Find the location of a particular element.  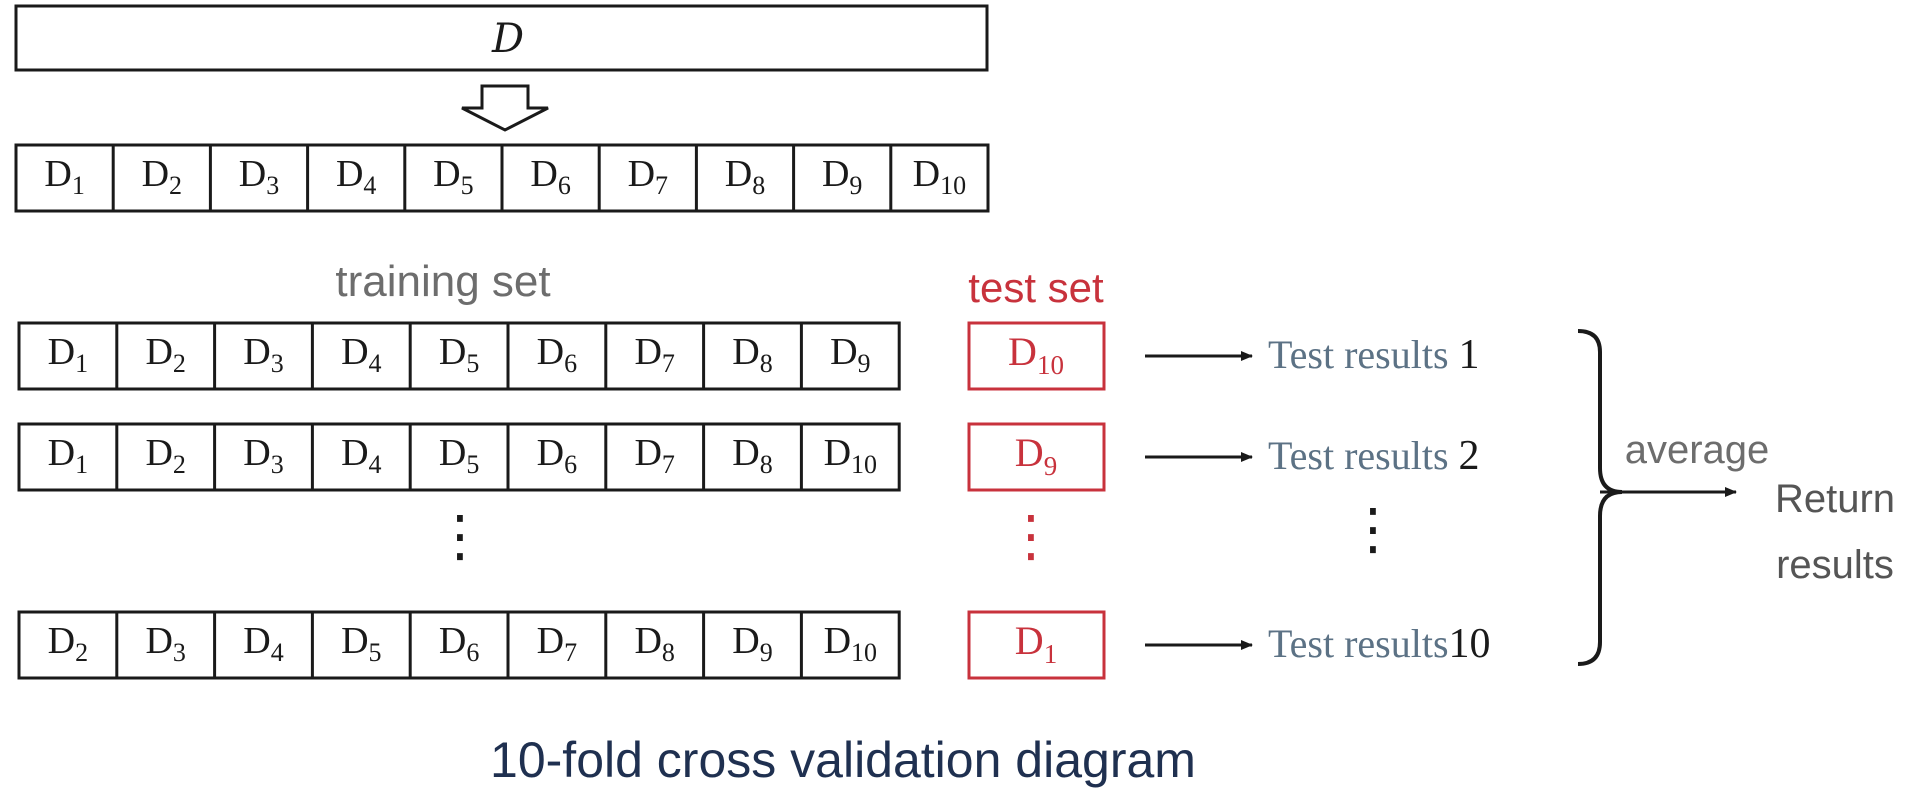

train-row-3-cell-d7: D7 is located at coordinates (541, 645).